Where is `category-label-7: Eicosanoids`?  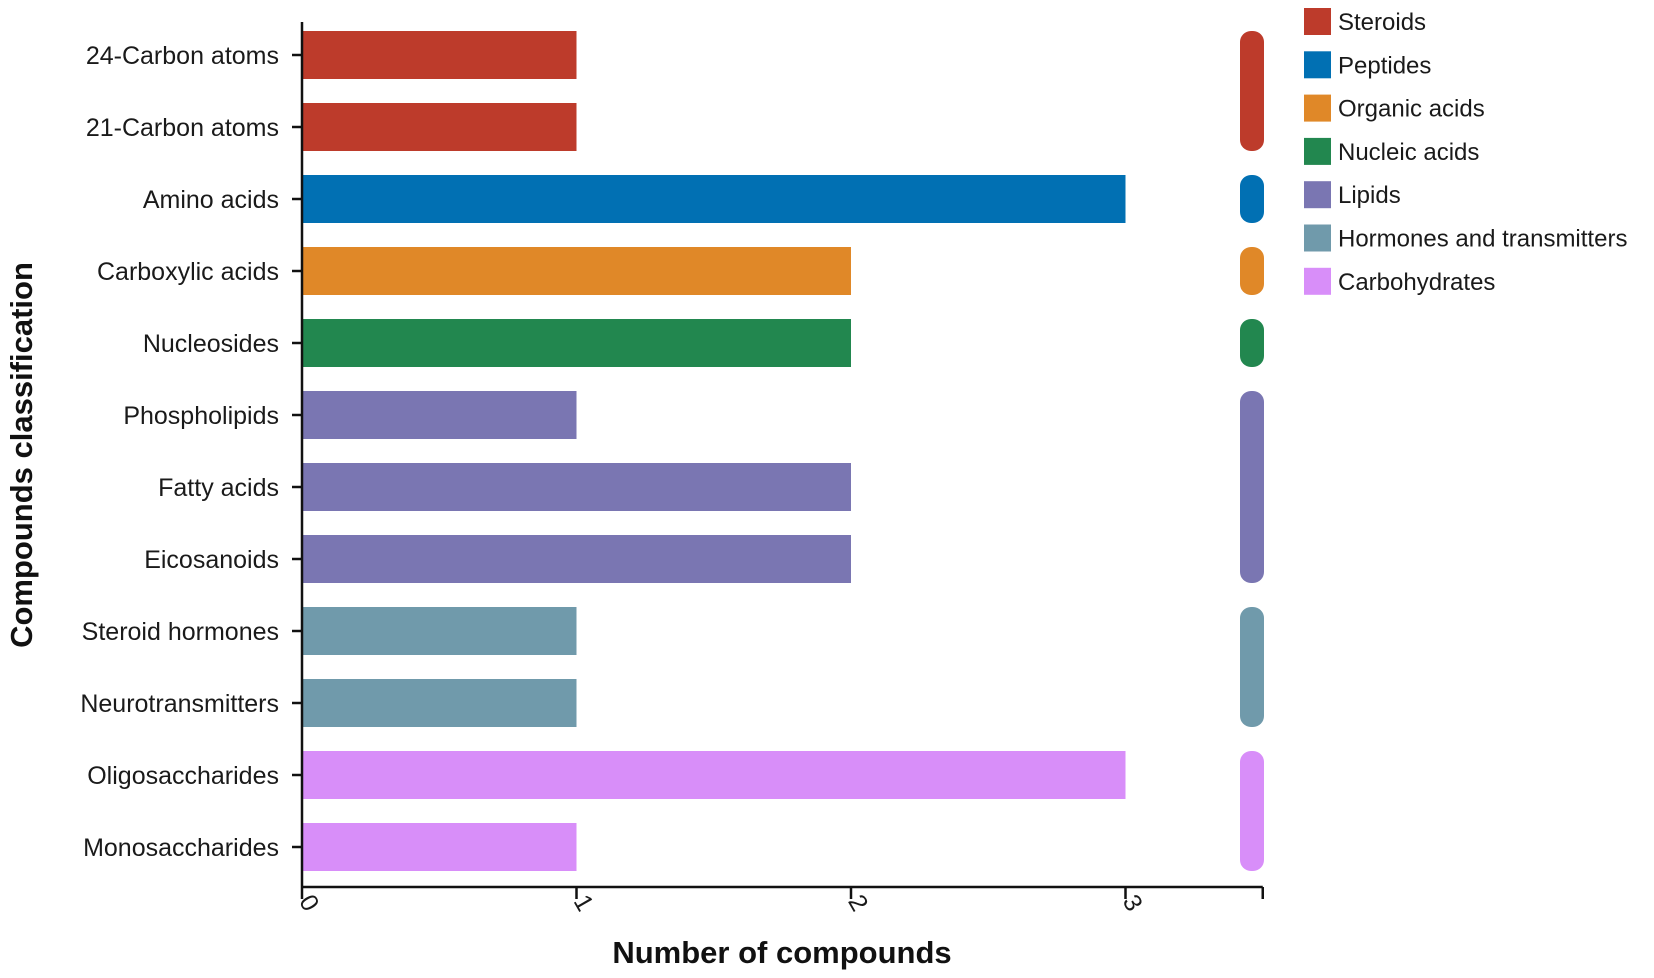
category-label-7: Eicosanoids is located at coordinates (211, 560).